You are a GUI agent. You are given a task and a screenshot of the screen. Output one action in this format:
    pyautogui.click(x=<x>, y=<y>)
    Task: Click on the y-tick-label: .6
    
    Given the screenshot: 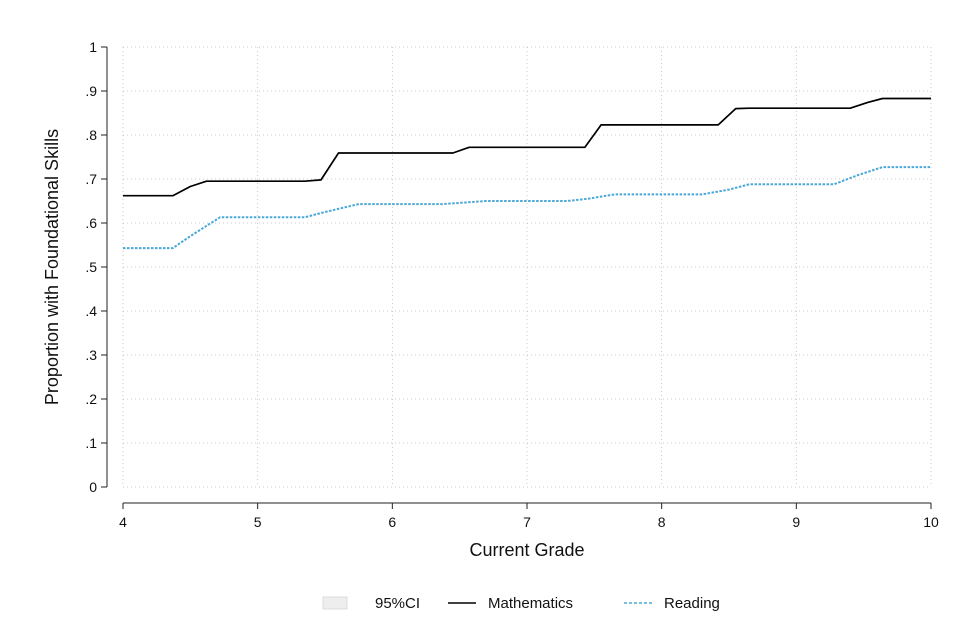 What is the action you would take?
    pyautogui.click(x=91, y=223)
    